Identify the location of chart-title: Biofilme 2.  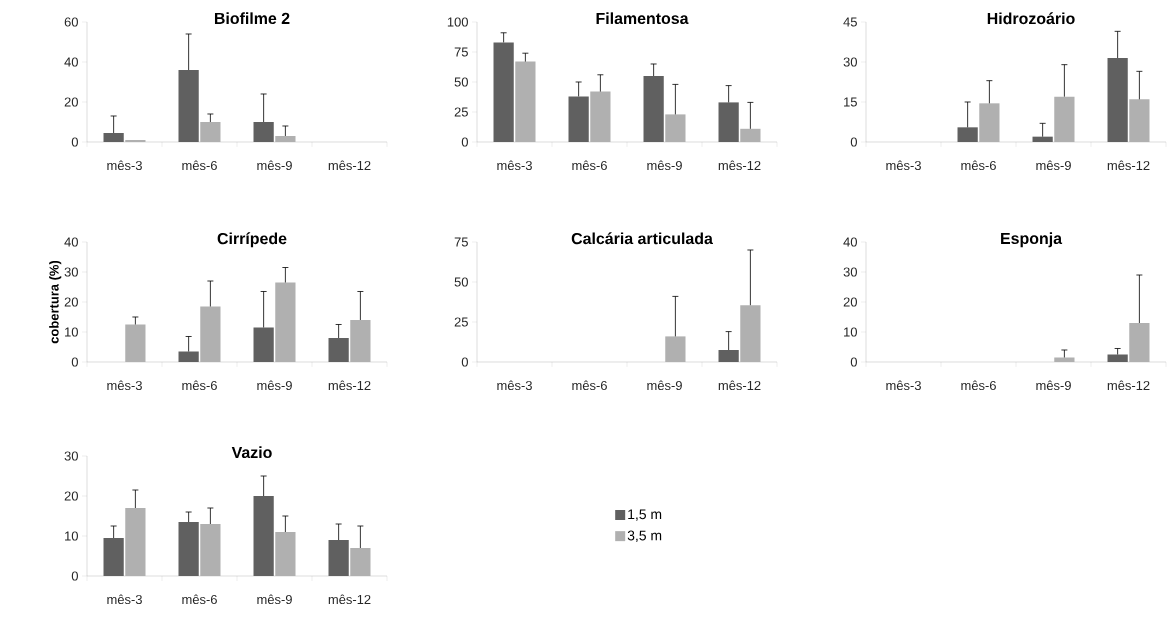
(252, 18).